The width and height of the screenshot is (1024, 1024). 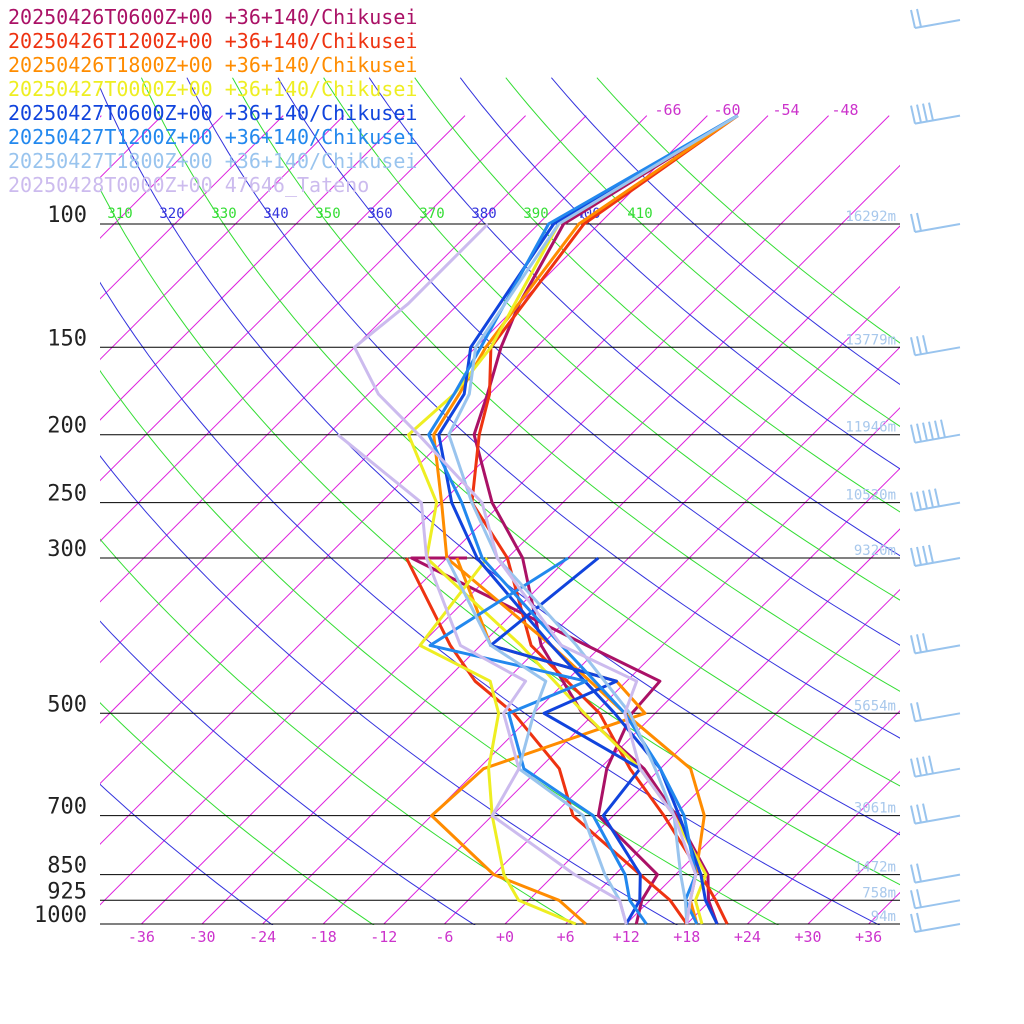 I want to click on height-label: 1472m, so click(x=875, y=868).